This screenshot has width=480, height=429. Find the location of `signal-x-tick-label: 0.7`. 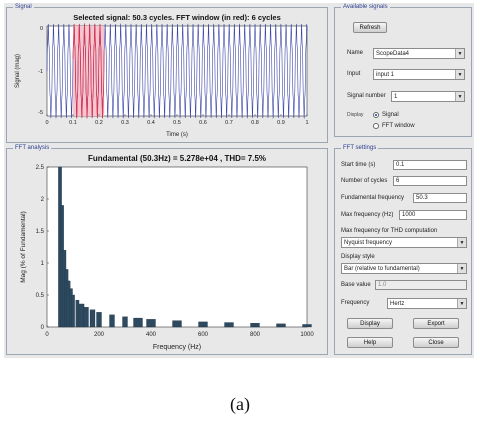

signal-x-tick-label: 0.7 is located at coordinates (229, 123).